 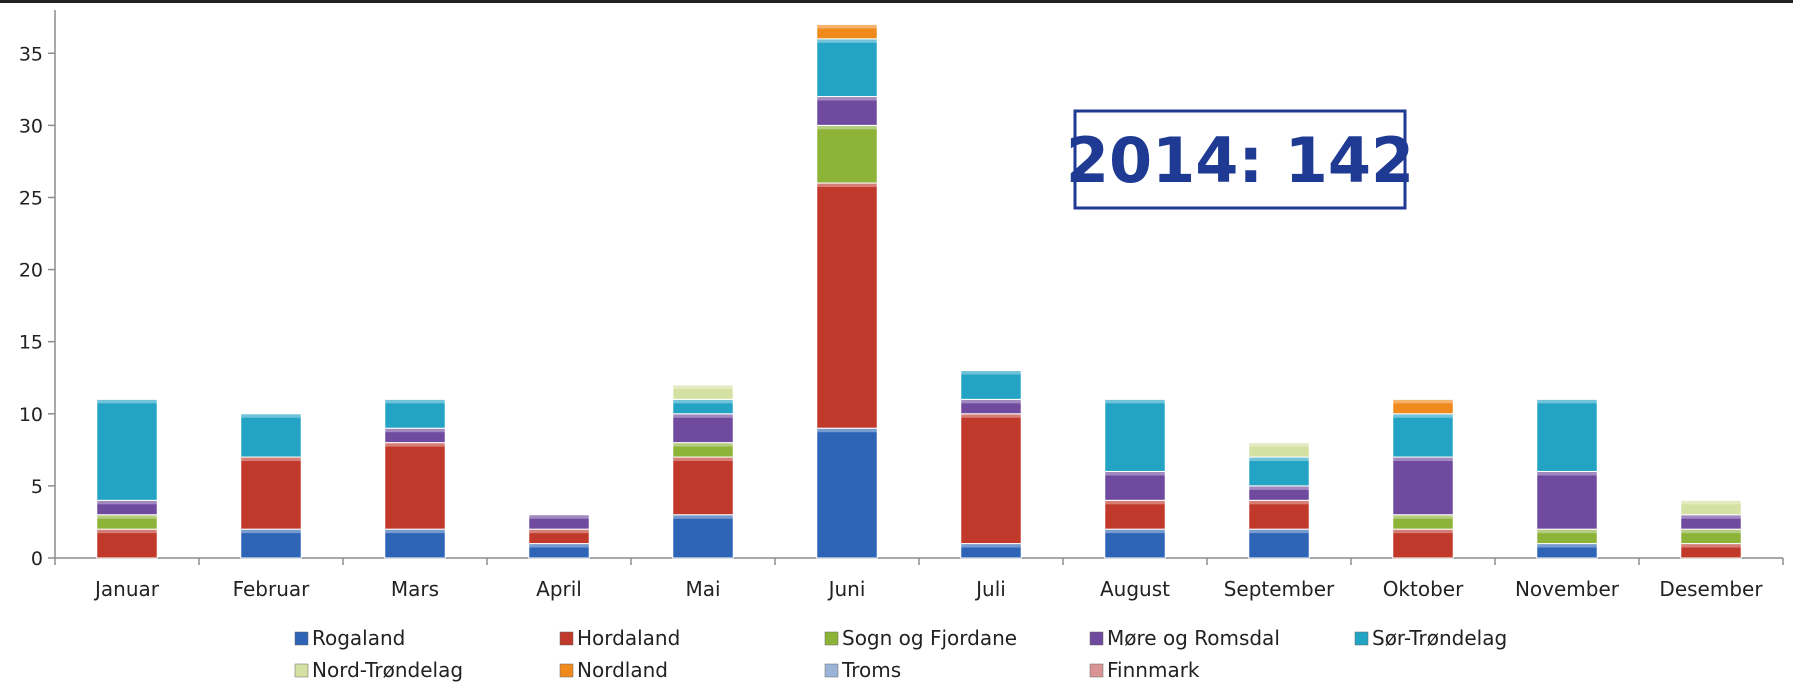 What do you see at coordinates (896, 1) in the screenshot?
I see `top-border` at bounding box center [896, 1].